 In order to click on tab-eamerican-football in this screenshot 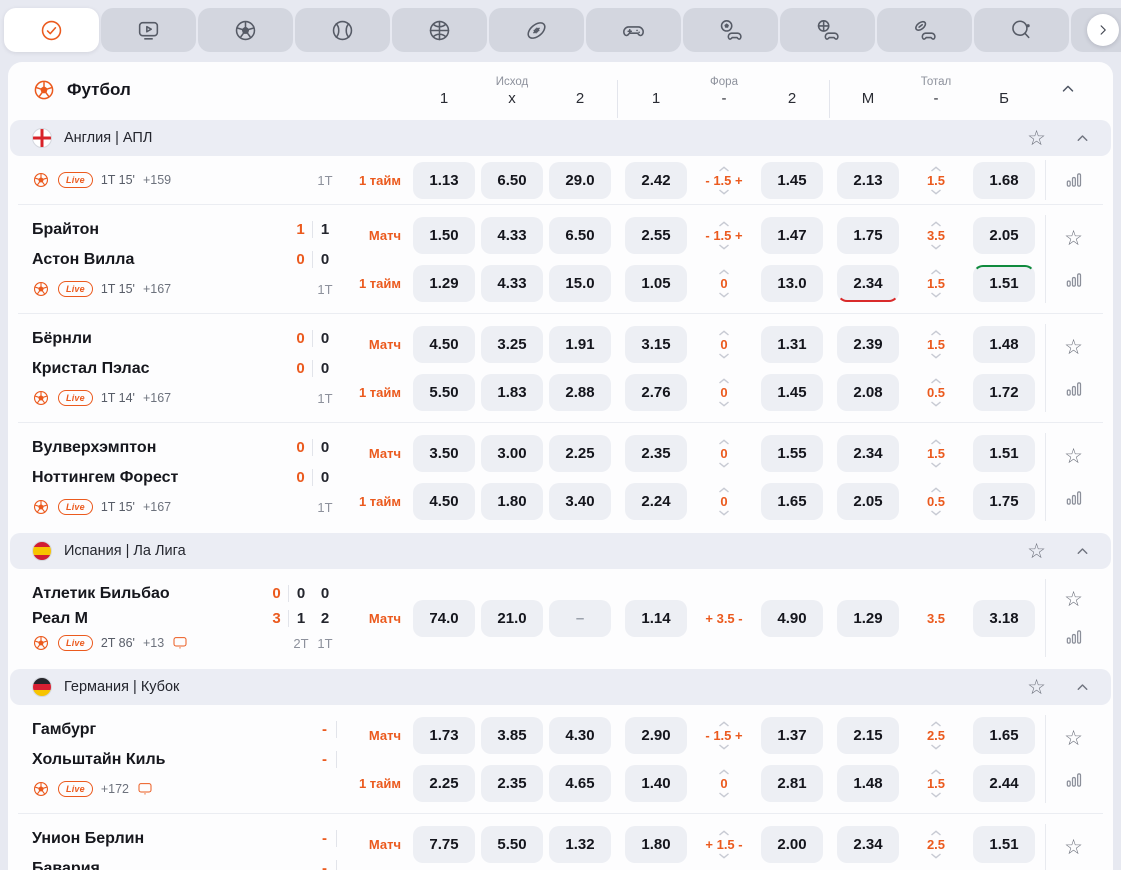, I will do `click(924, 30)`.